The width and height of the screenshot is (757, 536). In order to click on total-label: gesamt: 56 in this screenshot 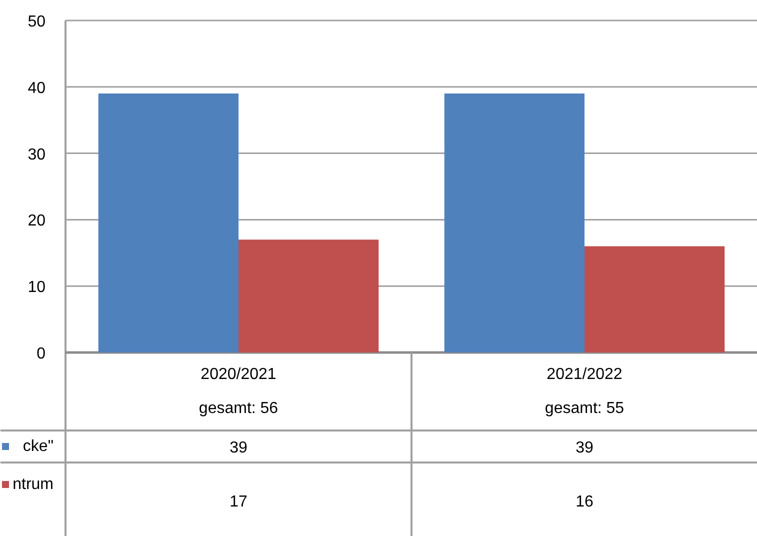, I will do `click(238, 408)`.